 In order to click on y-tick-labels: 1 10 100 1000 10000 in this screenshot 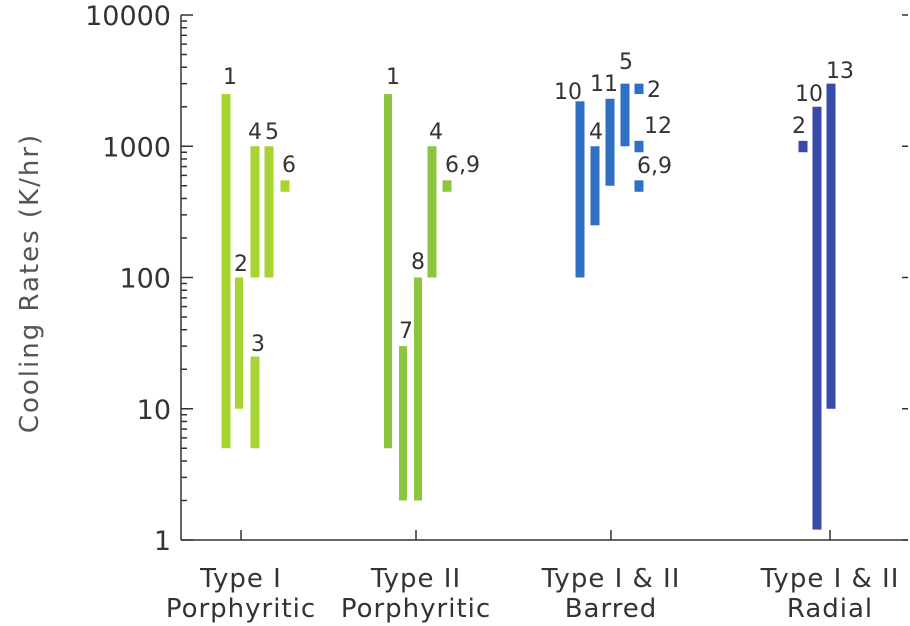, I will do `click(128, 279)`.